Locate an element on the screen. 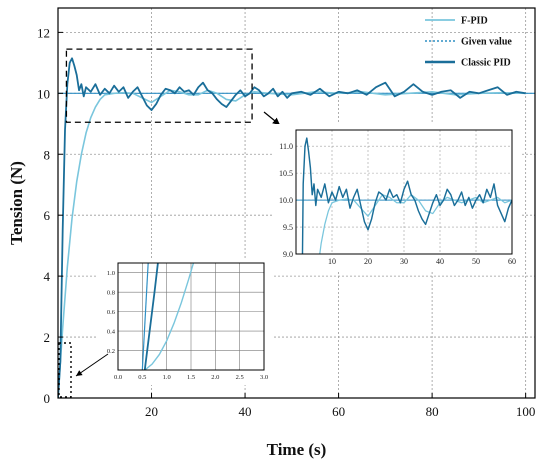 The height and width of the screenshot is (462, 550). early-x-tick-label: 0.0 is located at coordinates (118, 377).